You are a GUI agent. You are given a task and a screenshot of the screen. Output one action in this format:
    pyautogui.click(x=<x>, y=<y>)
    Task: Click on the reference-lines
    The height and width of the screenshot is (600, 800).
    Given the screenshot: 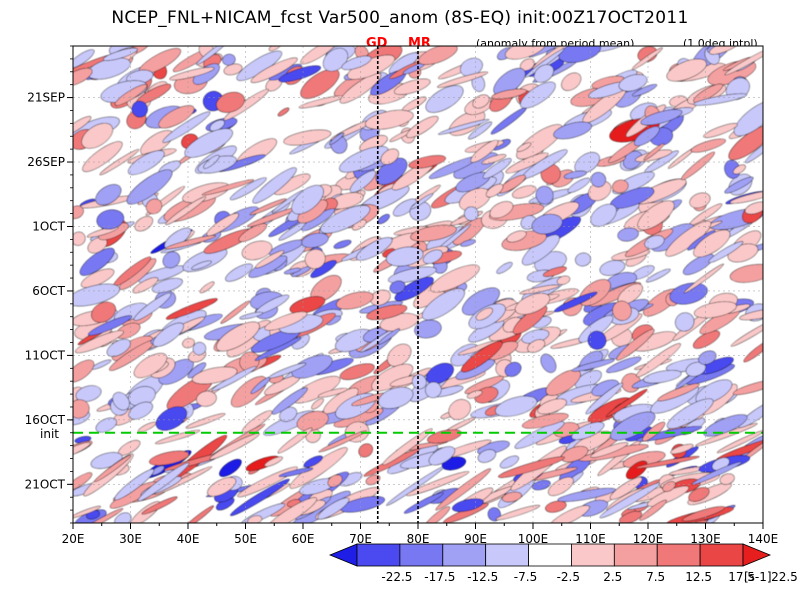 What is the action you would take?
    pyautogui.click(x=397, y=284)
    